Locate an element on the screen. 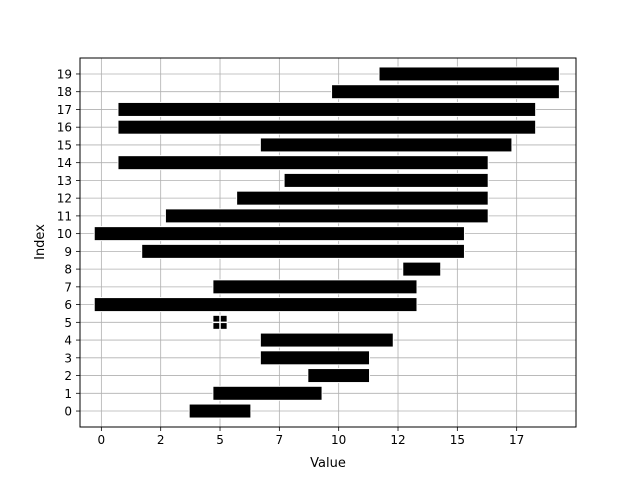 Image resolution: width=640 pixels, height=480 pixels. x-tick-label: 10 is located at coordinates (338, 440).